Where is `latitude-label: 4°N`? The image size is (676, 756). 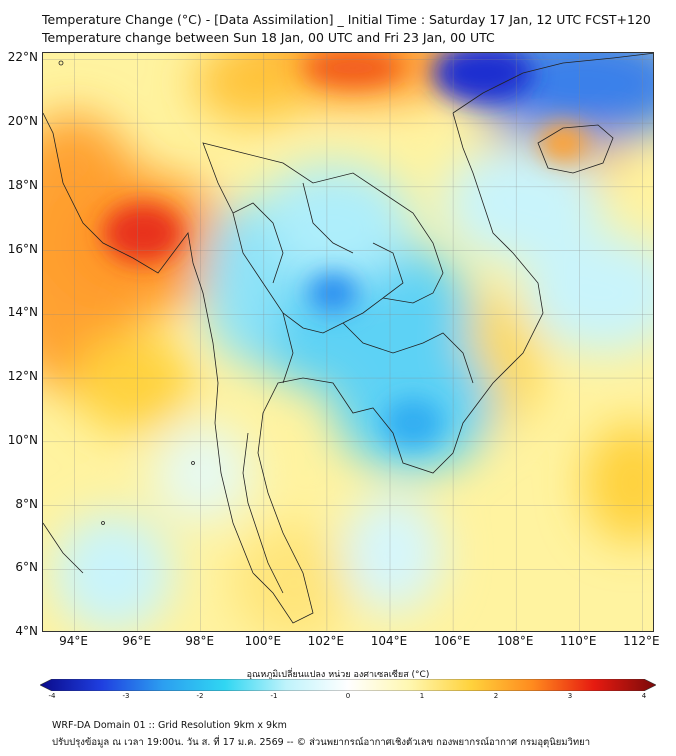 latitude-label: 4°N is located at coordinates (26, 631).